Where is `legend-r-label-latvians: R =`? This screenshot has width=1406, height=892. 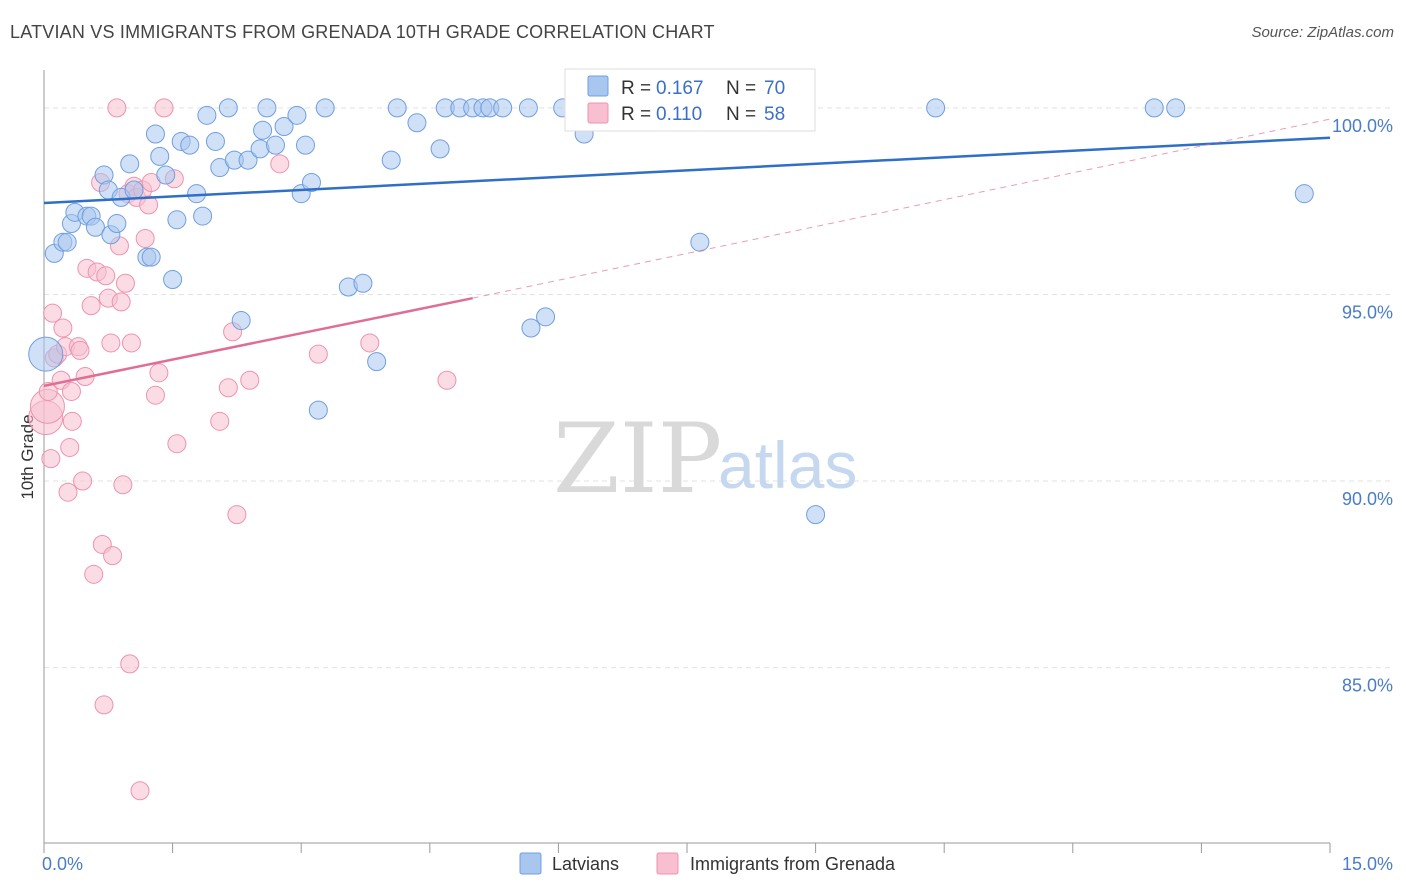
legend-r-label-latvians: R = is located at coordinates (636, 88).